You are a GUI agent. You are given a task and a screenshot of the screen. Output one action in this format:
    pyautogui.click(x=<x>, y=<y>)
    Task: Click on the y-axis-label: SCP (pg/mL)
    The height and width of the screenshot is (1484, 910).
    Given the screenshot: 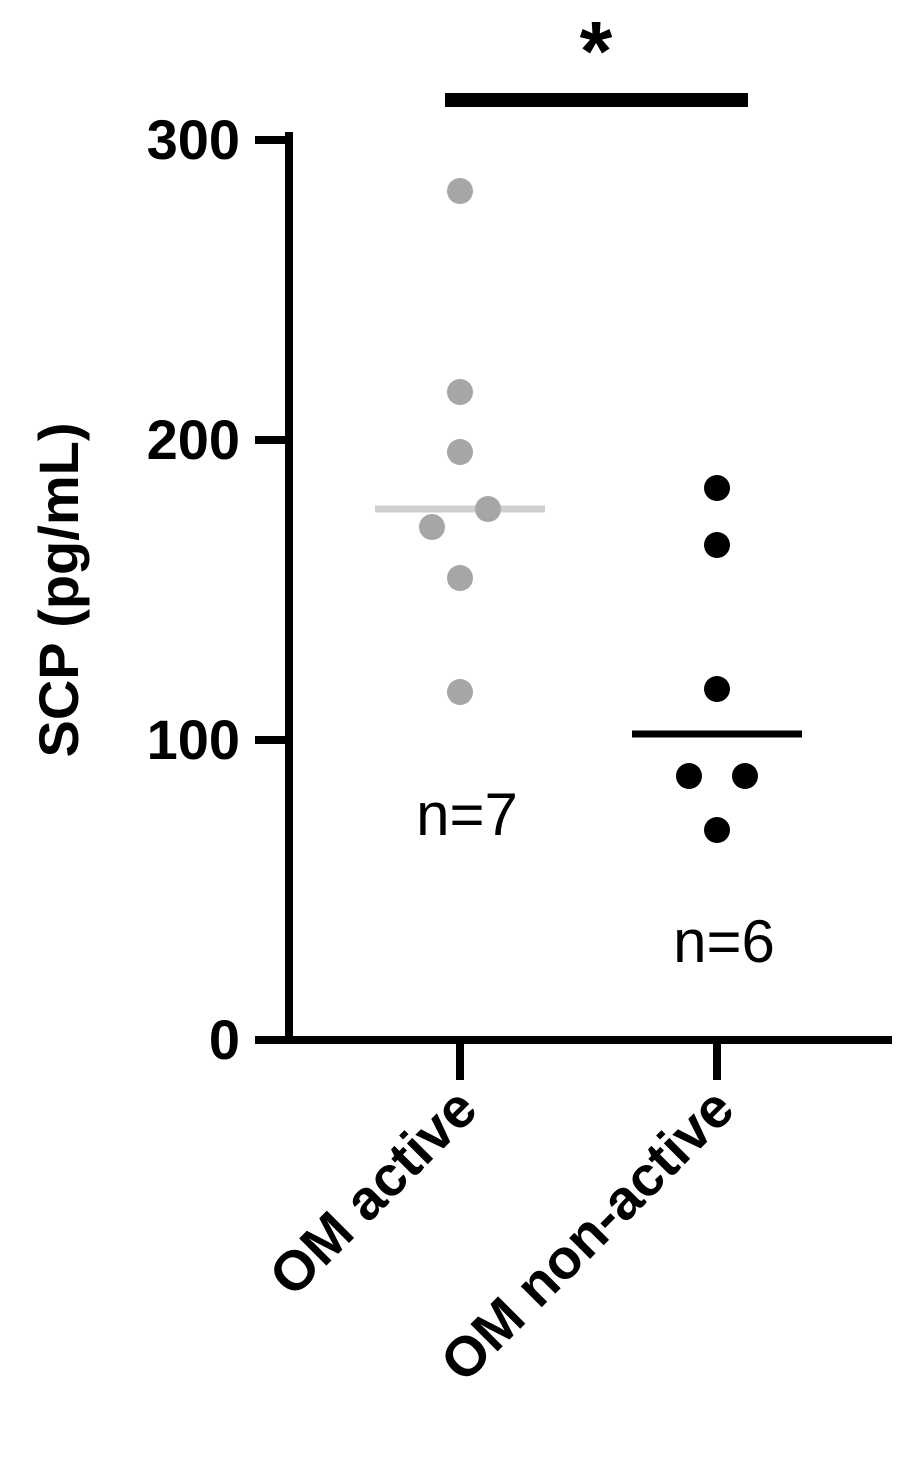 What is the action you would take?
    pyautogui.click(x=58, y=590)
    